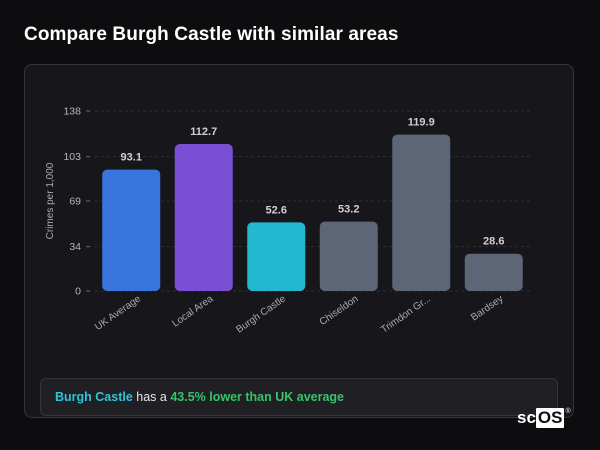 Image resolution: width=600 pixels, height=450 pixels. Describe the element at coordinates (50, 200) in the screenshot. I see `y-axis-label: Crimes per 1,000` at that location.